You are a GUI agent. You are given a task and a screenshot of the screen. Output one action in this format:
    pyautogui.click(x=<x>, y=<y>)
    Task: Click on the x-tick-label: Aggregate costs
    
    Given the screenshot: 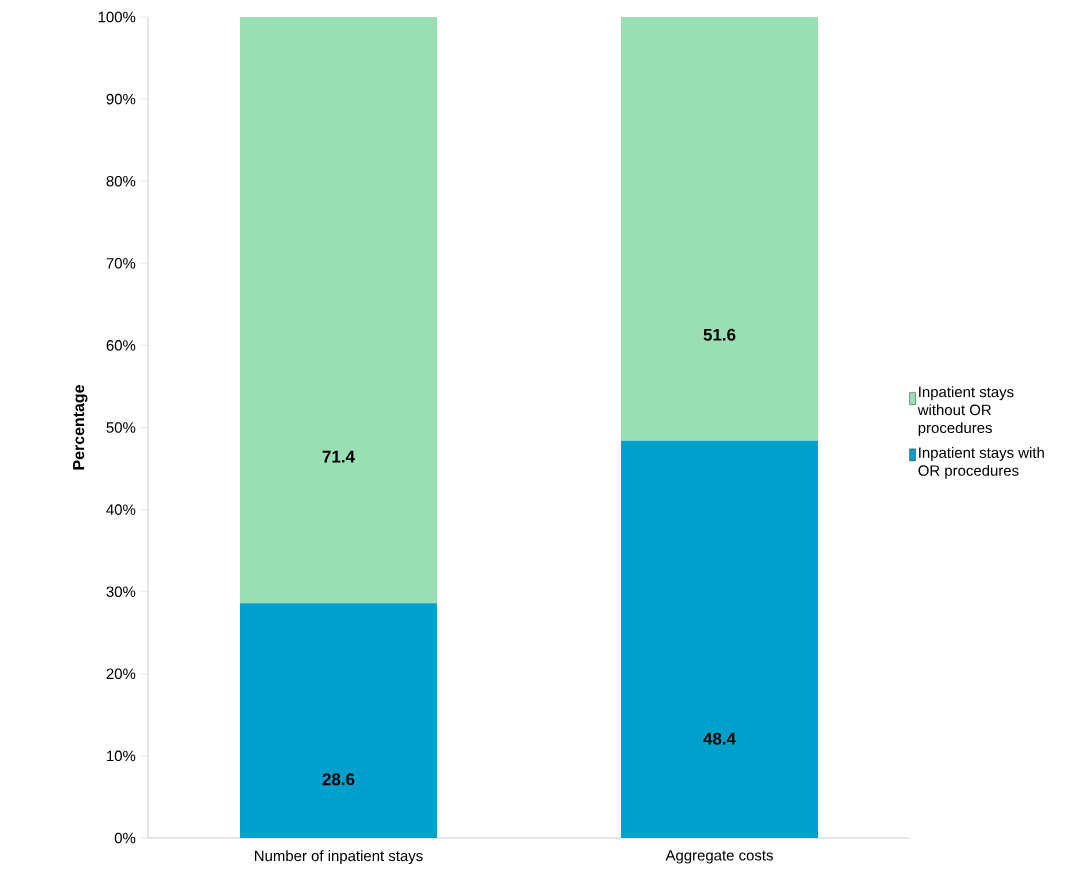 What is the action you would take?
    pyautogui.click(x=719, y=857)
    